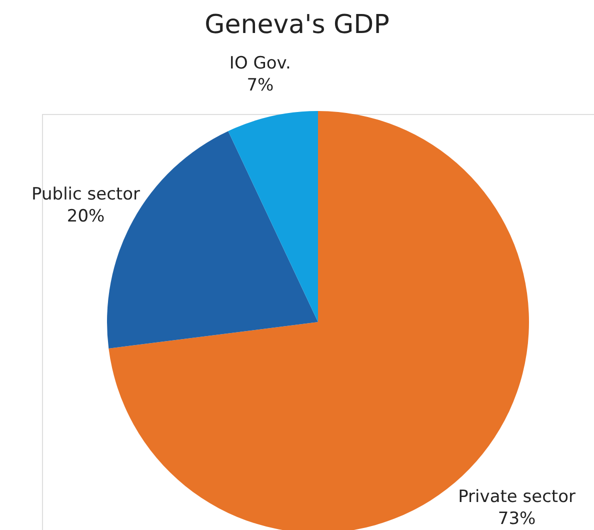 The width and height of the screenshot is (594, 530). Describe the element at coordinates (86, 194) in the screenshot. I see `slice-label: Public sector` at that location.